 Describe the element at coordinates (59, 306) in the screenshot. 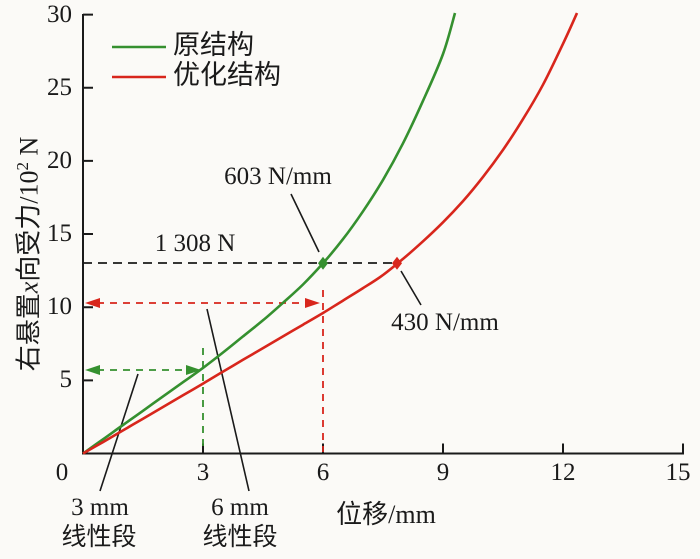

I see `y-tick-10: 10` at that location.